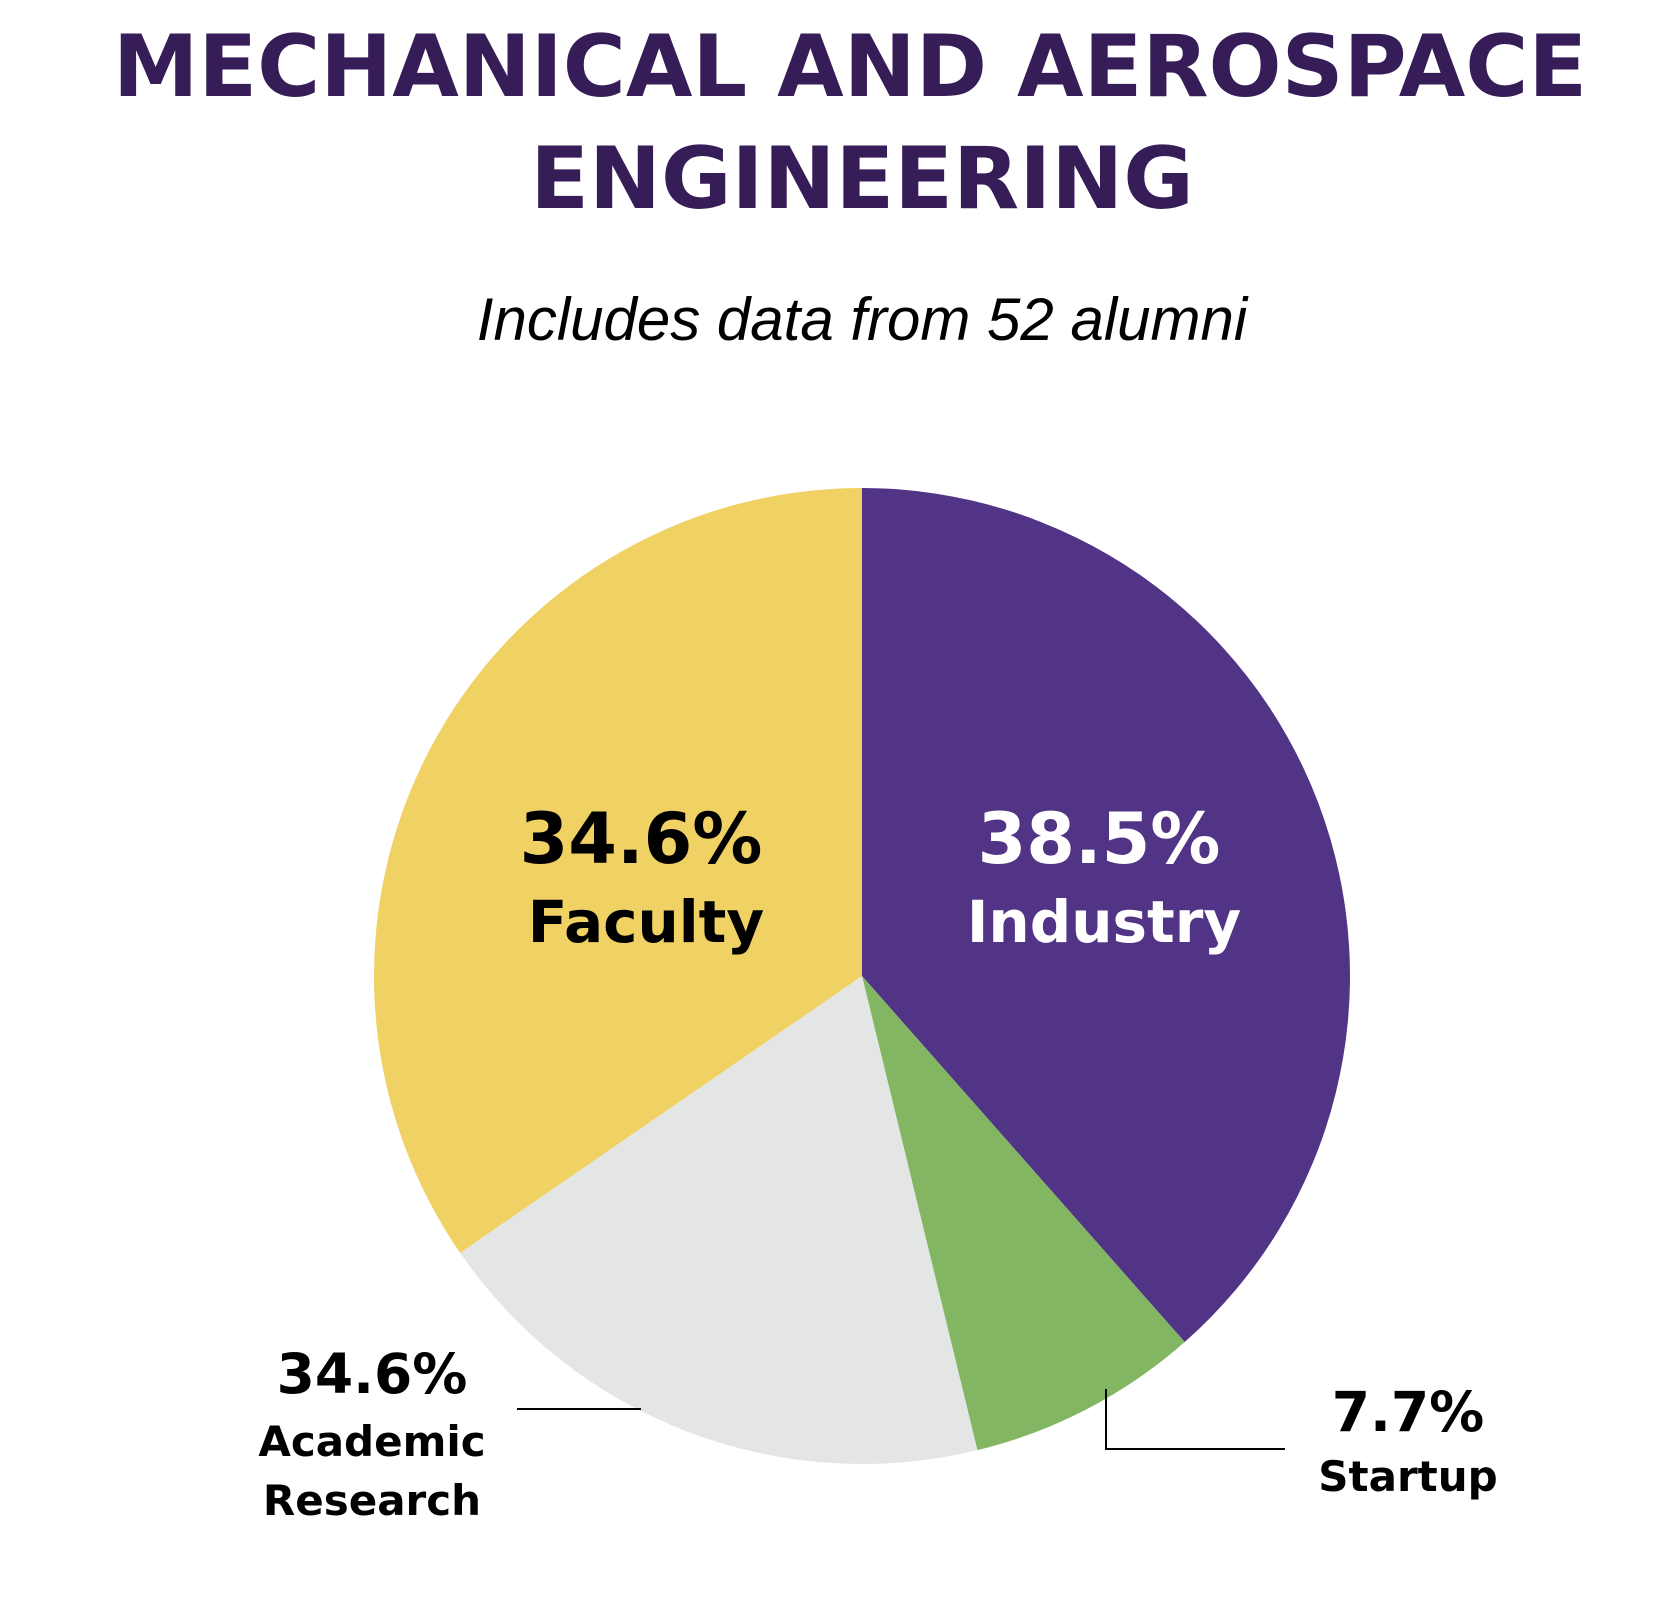 This screenshot has width=1680, height=1612. Describe the element at coordinates (371, 1441) in the screenshot. I see `data-label-academic-name-1: Academic` at that location.